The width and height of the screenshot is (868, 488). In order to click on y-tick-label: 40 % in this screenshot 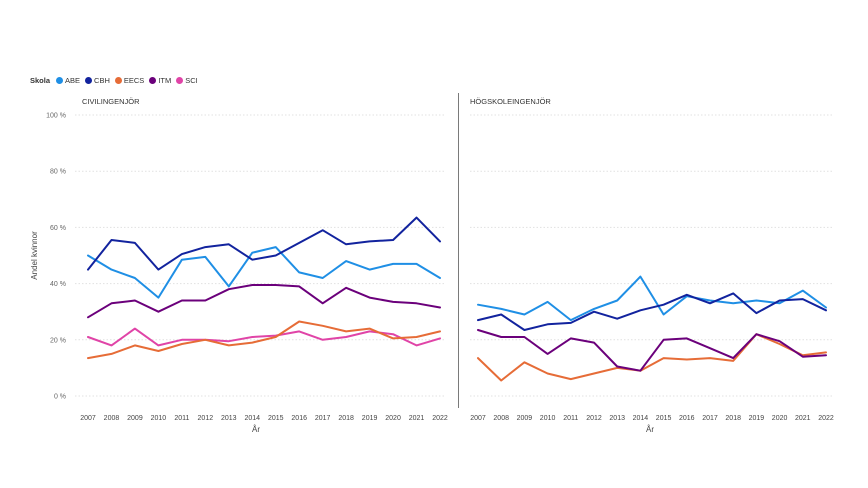, I will do `click(58, 284)`.